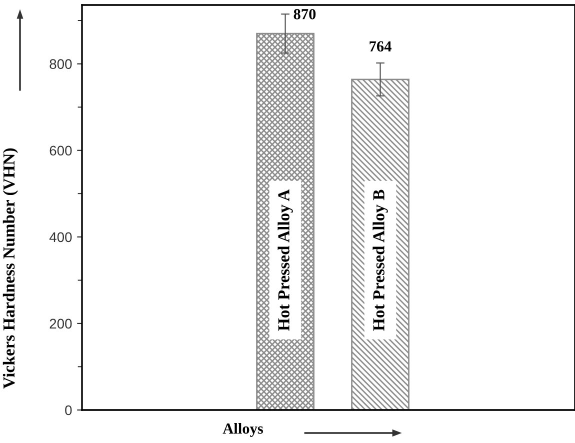 The height and width of the screenshot is (443, 575). What do you see at coordinates (61, 323) in the screenshot?
I see `y-tick-label: 200` at bounding box center [61, 323].